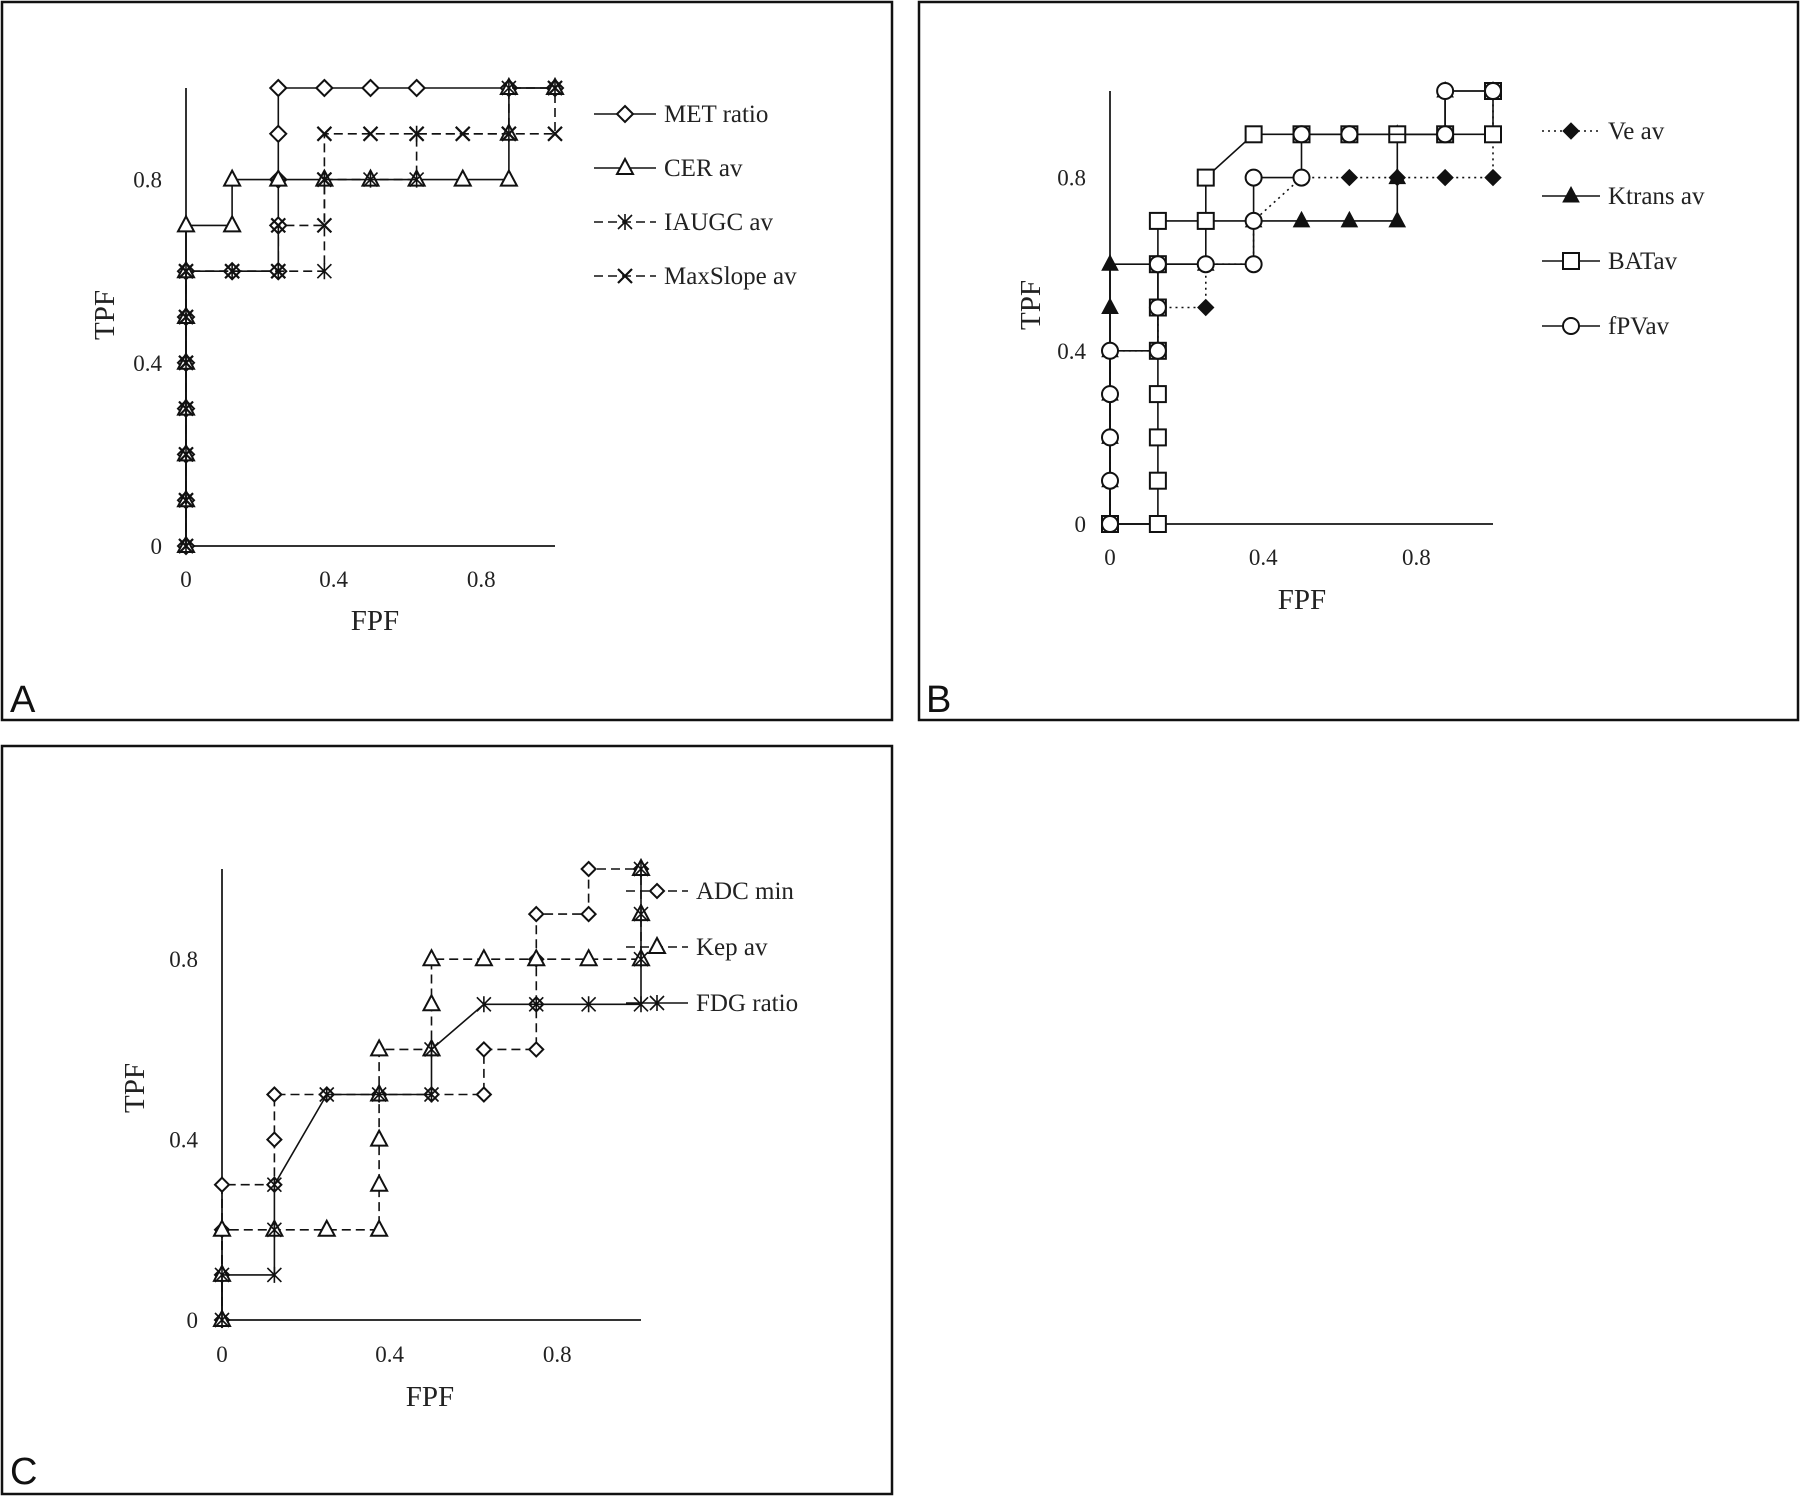 The image size is (1800, 1496). I want to click on series-met-ratio, so click(370, 317).